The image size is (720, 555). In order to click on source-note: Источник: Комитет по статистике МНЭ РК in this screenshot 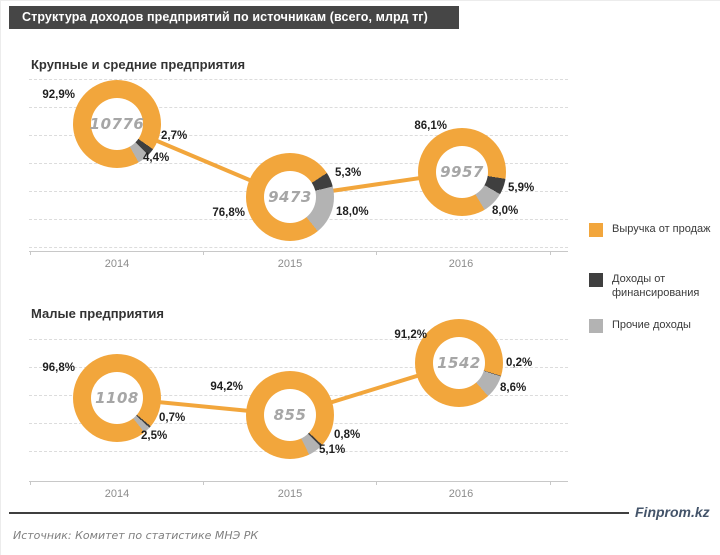, I will do `click(136, 535)`.